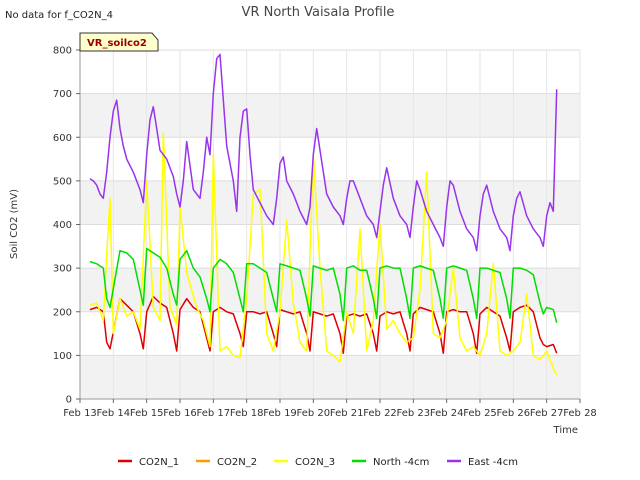 Image resolution: width=640 pixels, height=480 pixels. Describe the element at coordinates (314, 413) in the screenshot. I see `x-tick-label: Feb 20` at that location.